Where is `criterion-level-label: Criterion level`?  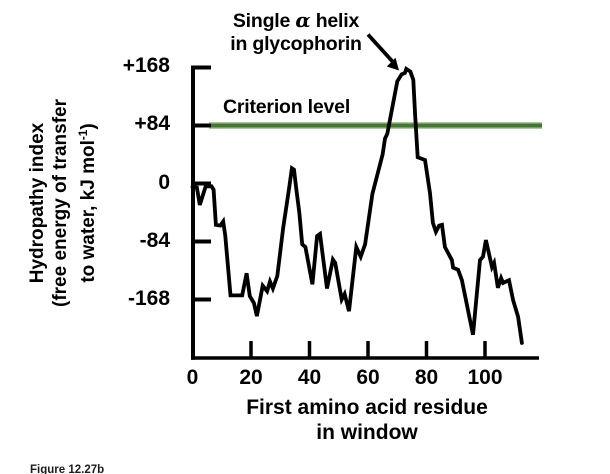 criterion-level-label: Criterion level is located at coordinates (287, 107).